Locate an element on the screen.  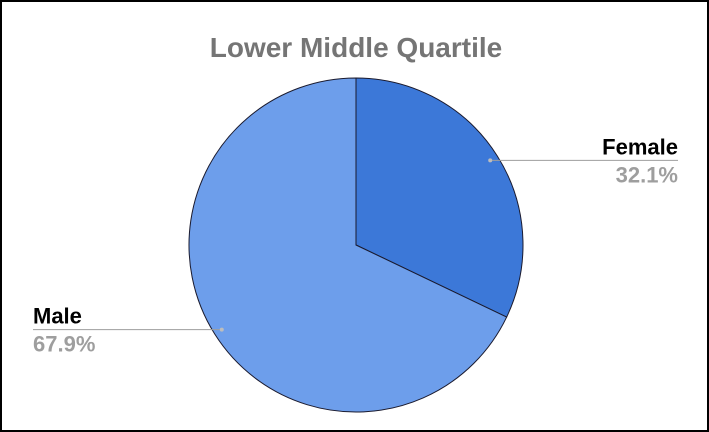
pie-slice is located at coordinates (439, 197).